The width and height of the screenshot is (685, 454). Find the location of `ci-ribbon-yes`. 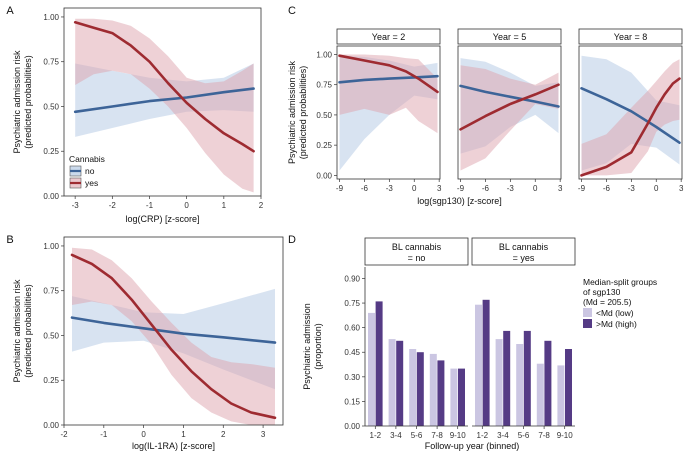

ci-ribbon-yes is located at coordinates (630, 117).